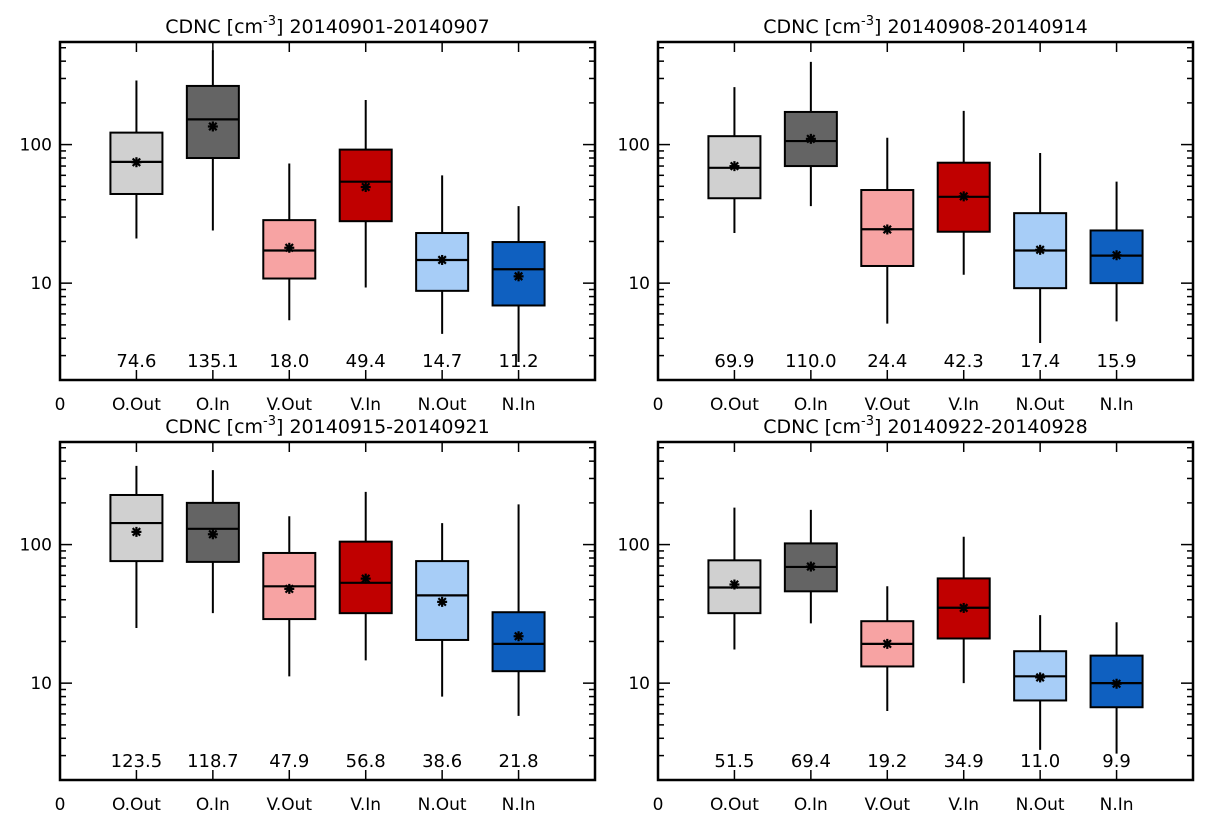 Image resolution: width=1213 pixels, height=834 pixels. I want to click on mean-value-label: 42.3, so click(964, 361).